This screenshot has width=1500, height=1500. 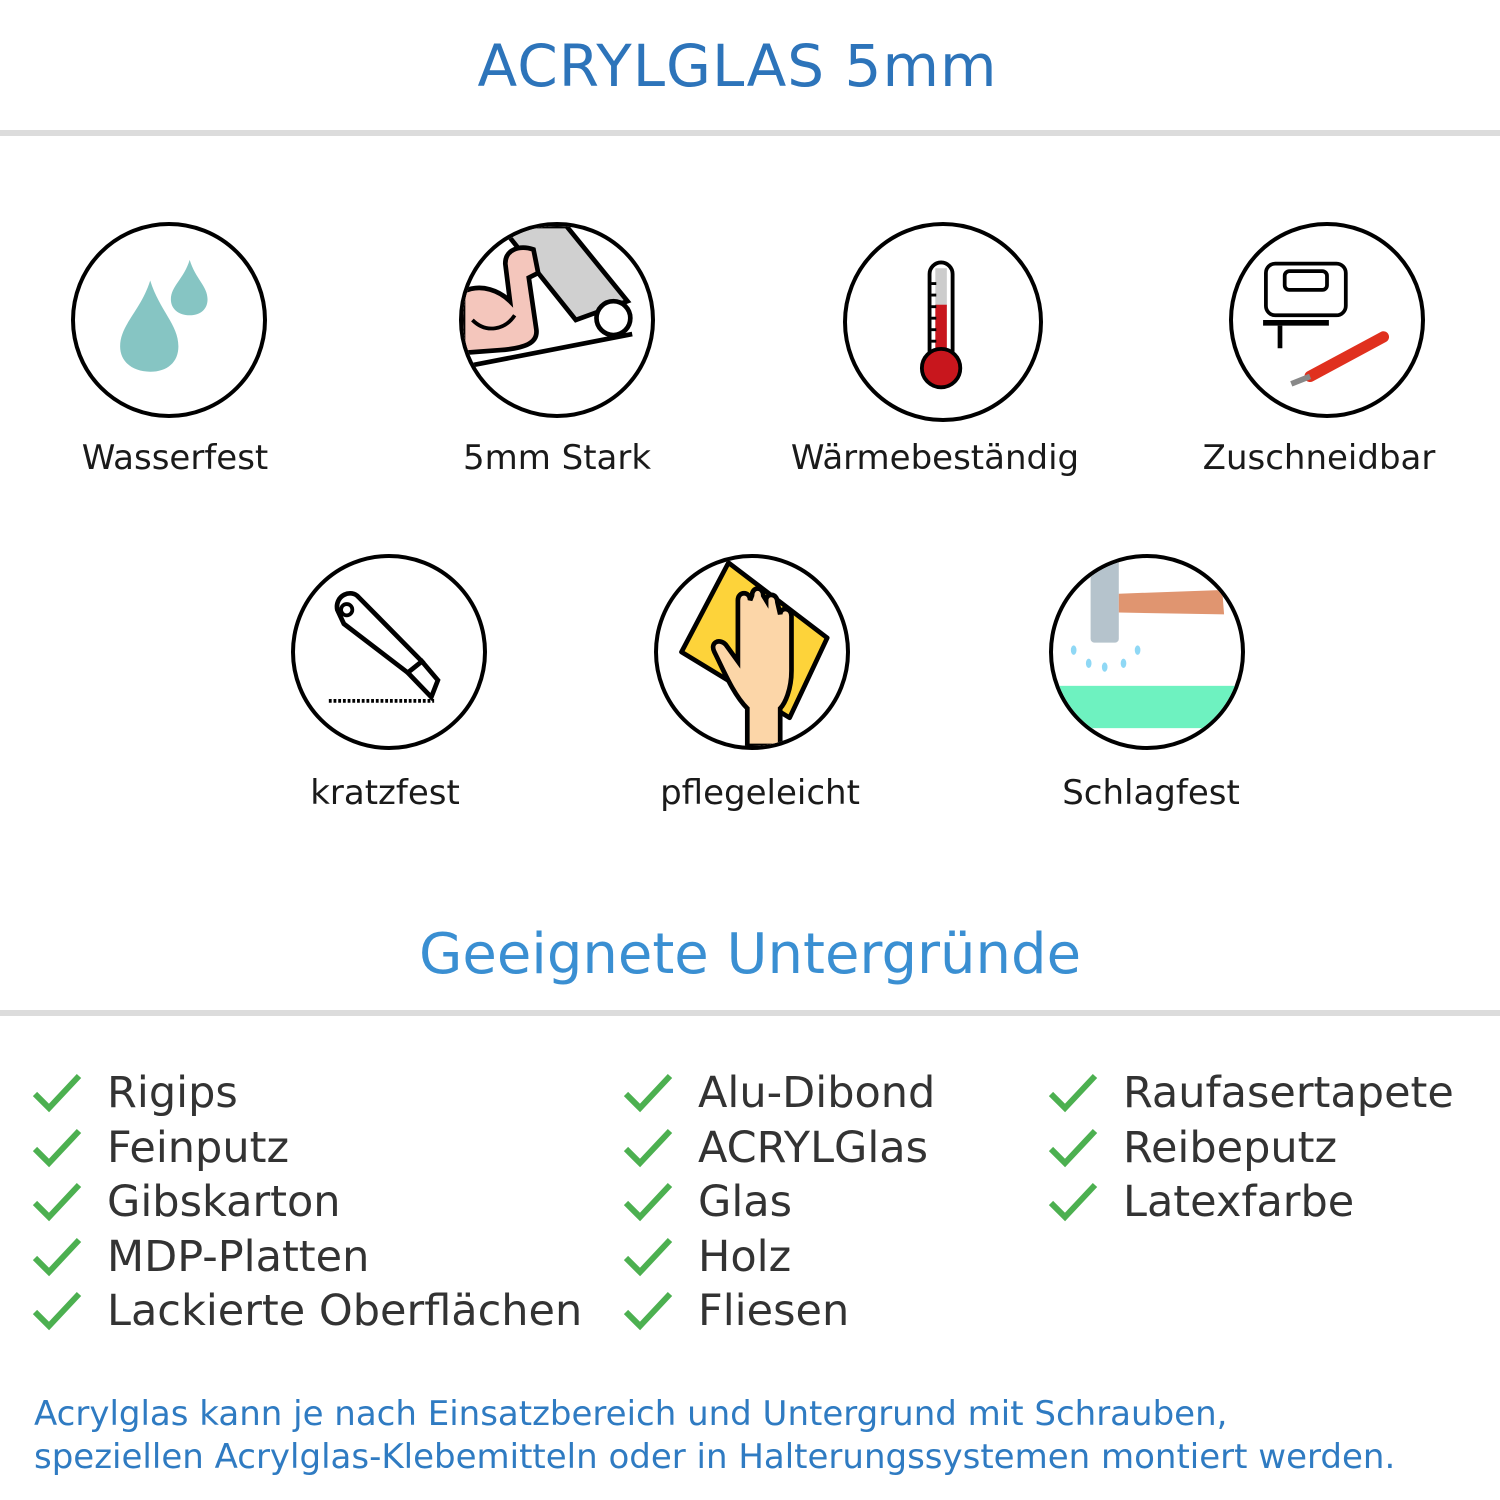 I want to click on thermometer-icon, so click(x=943, y=322).